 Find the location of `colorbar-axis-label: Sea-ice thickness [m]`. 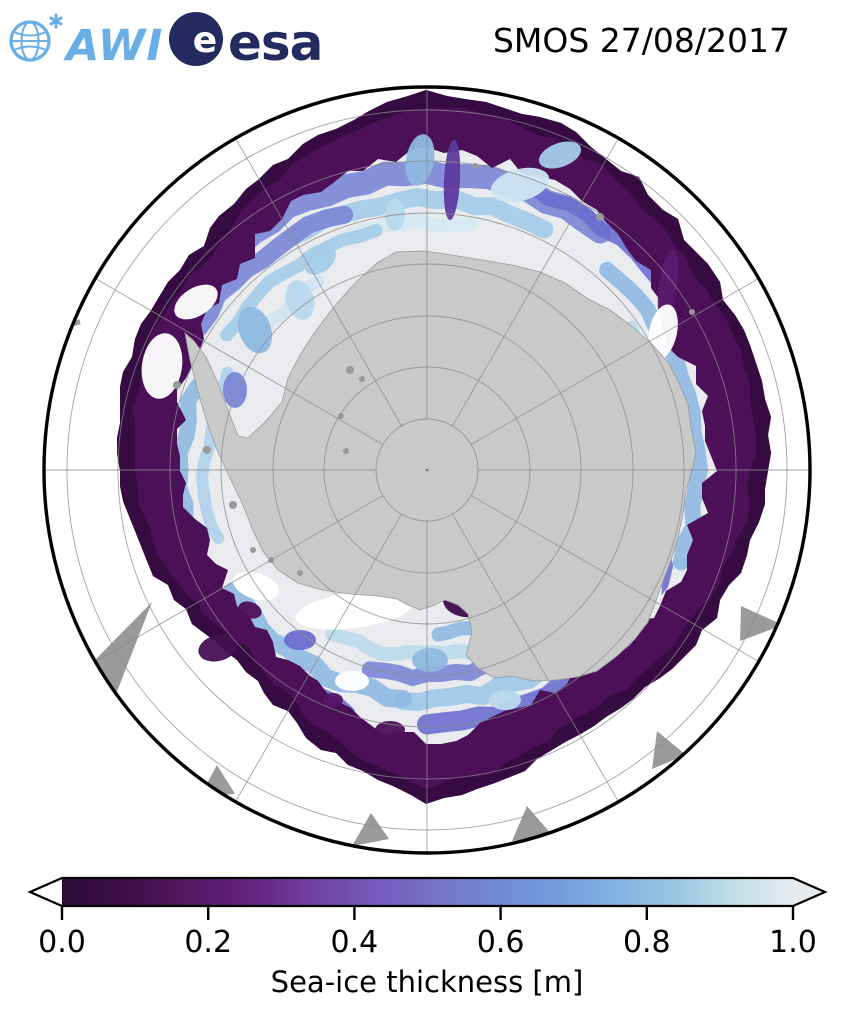

colorbar-axis-label: Sea-ice thickness [m] is located at coordinates (427, 982).